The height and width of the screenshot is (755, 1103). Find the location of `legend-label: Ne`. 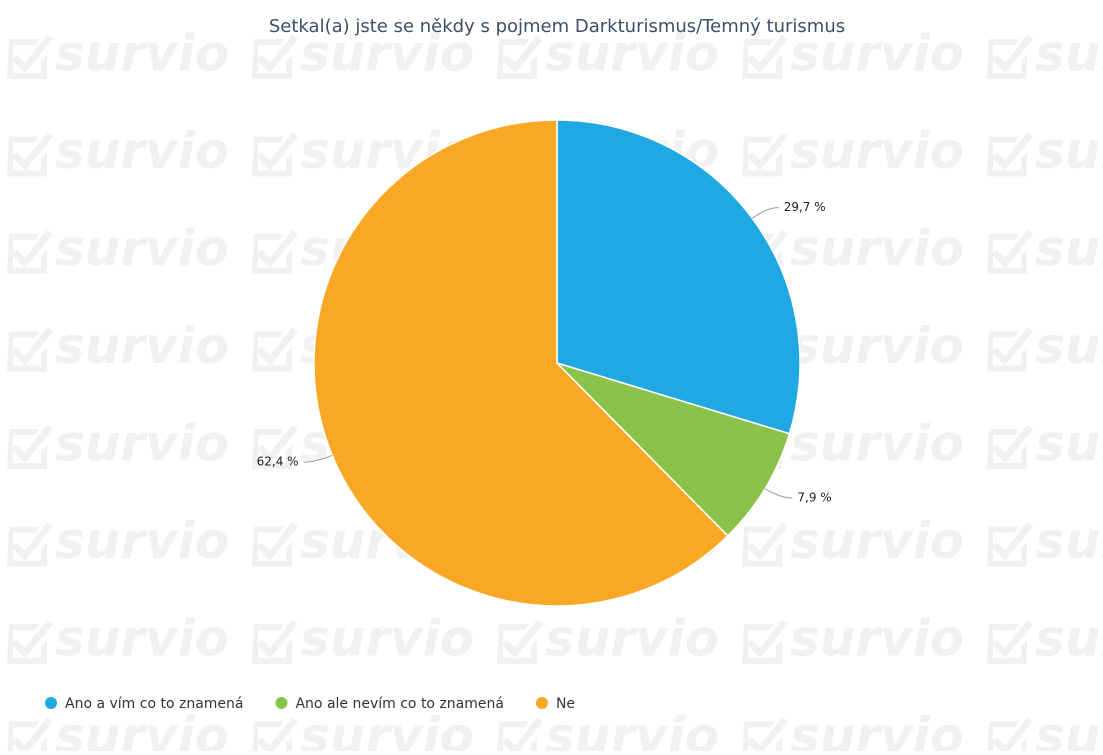

legend-label: Ne is located at coordinates (565, 704).